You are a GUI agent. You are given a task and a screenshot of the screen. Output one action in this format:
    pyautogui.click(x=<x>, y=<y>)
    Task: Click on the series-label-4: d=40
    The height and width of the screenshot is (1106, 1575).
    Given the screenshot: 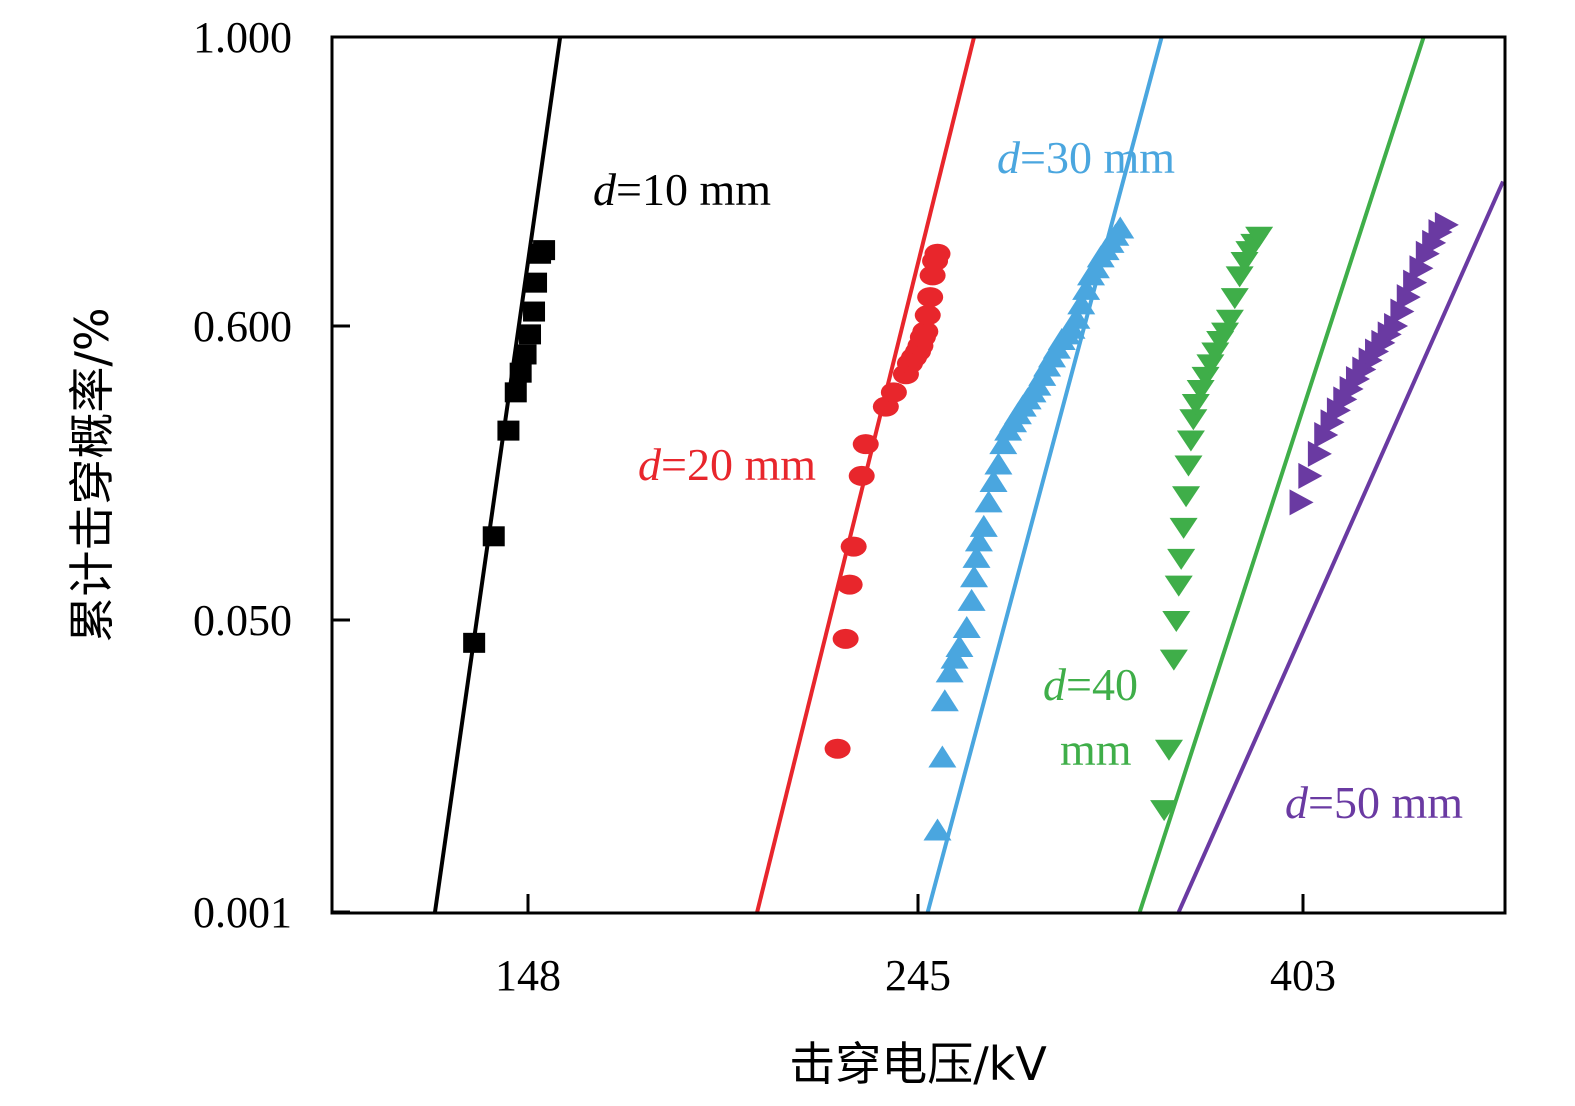 What is the action you would take?
    pyautogui.click(x=1090, y=684)
    